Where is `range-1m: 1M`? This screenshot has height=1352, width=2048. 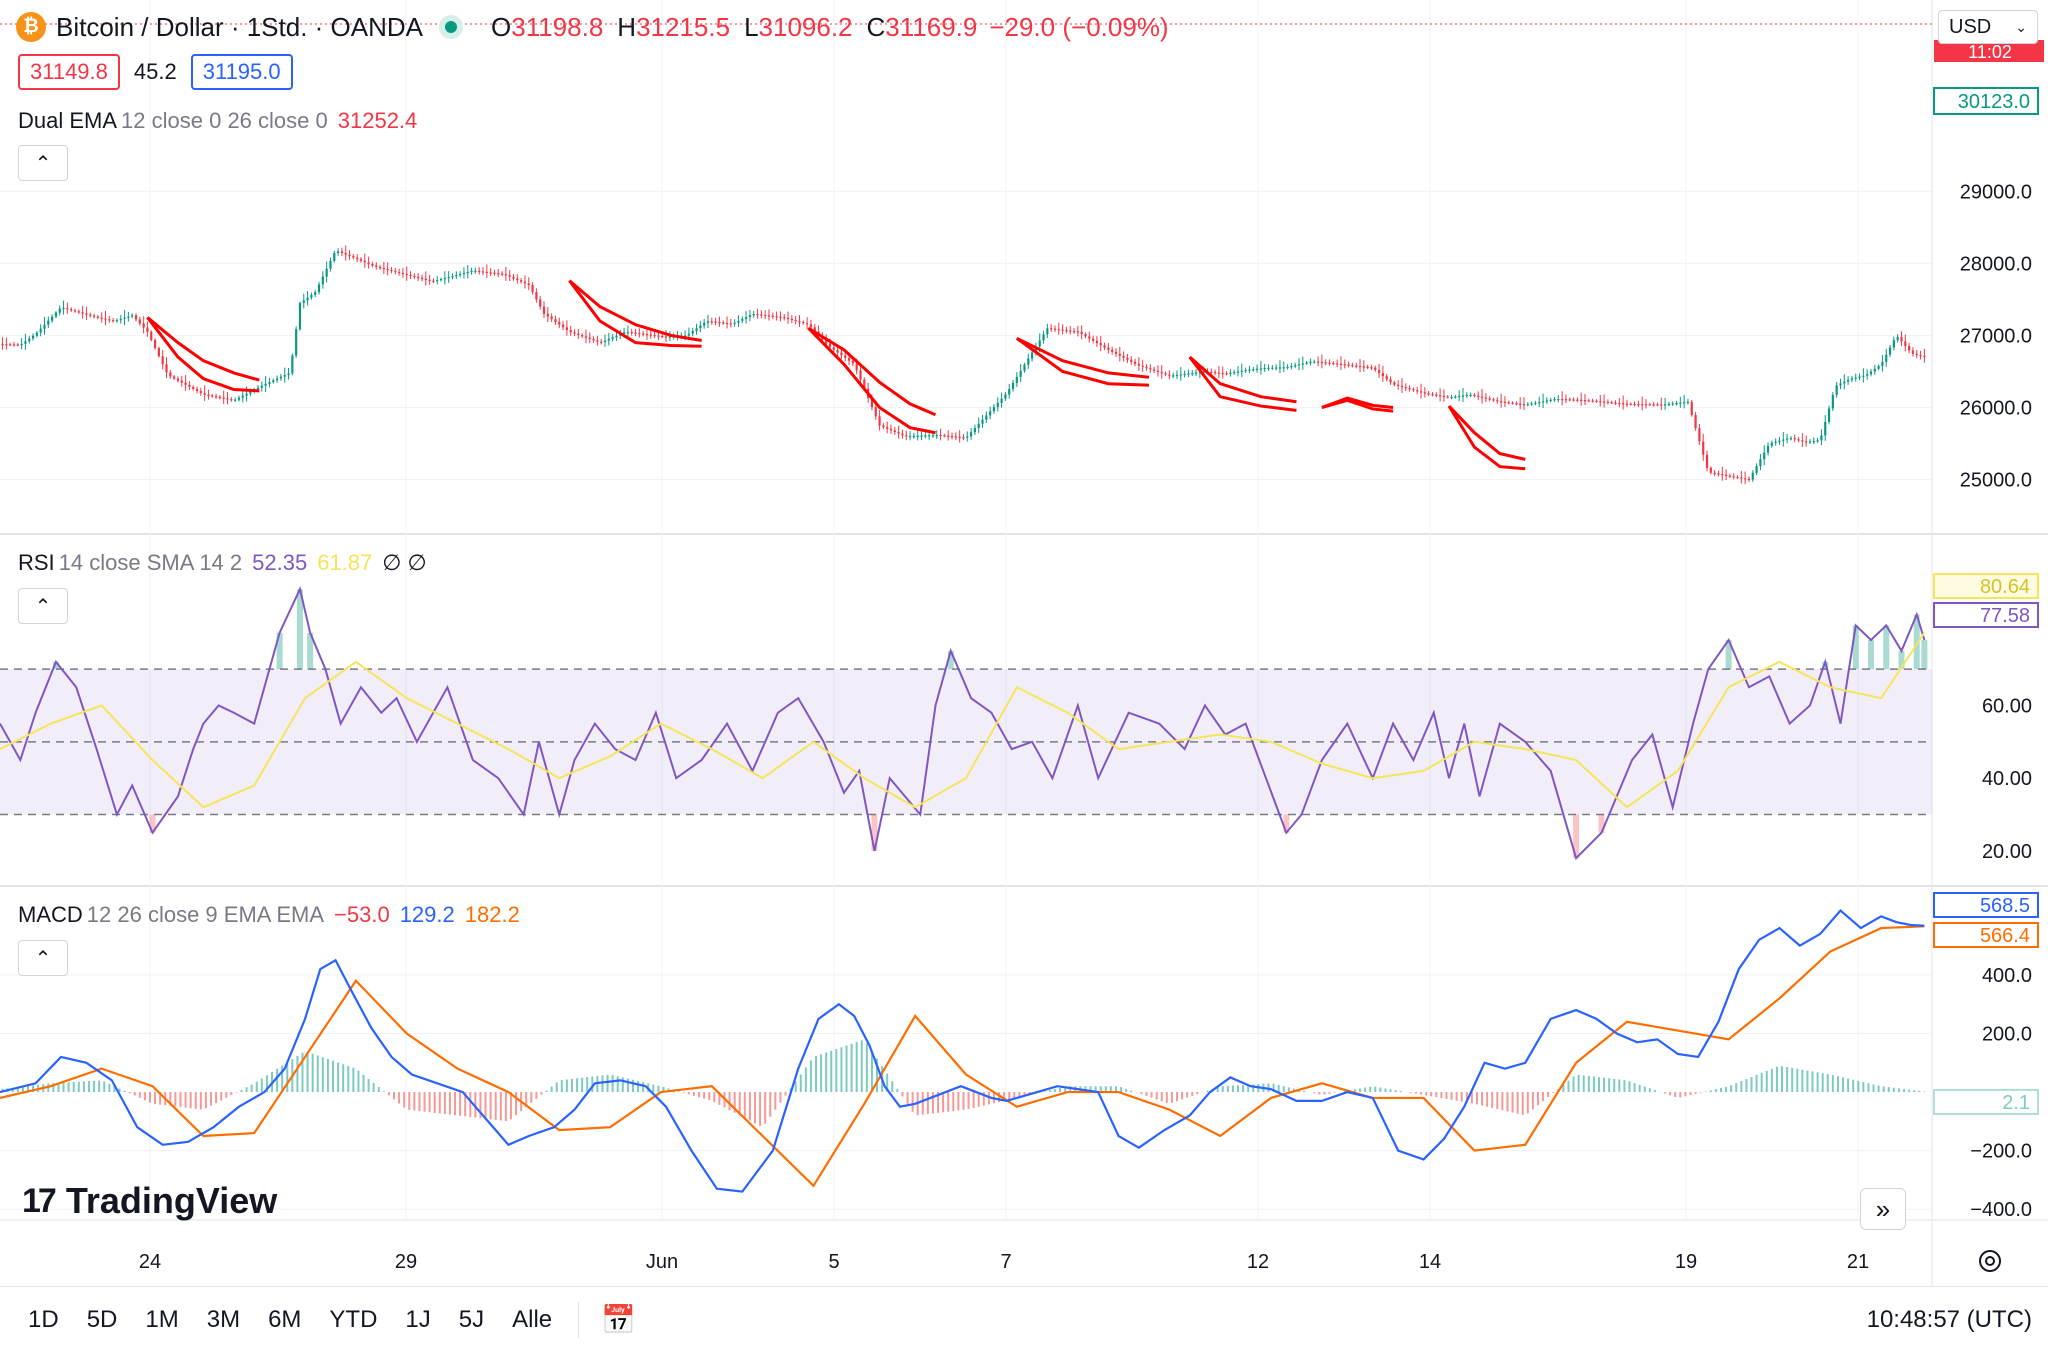
range-1m: 1M is located at coordinates (162, 1319).